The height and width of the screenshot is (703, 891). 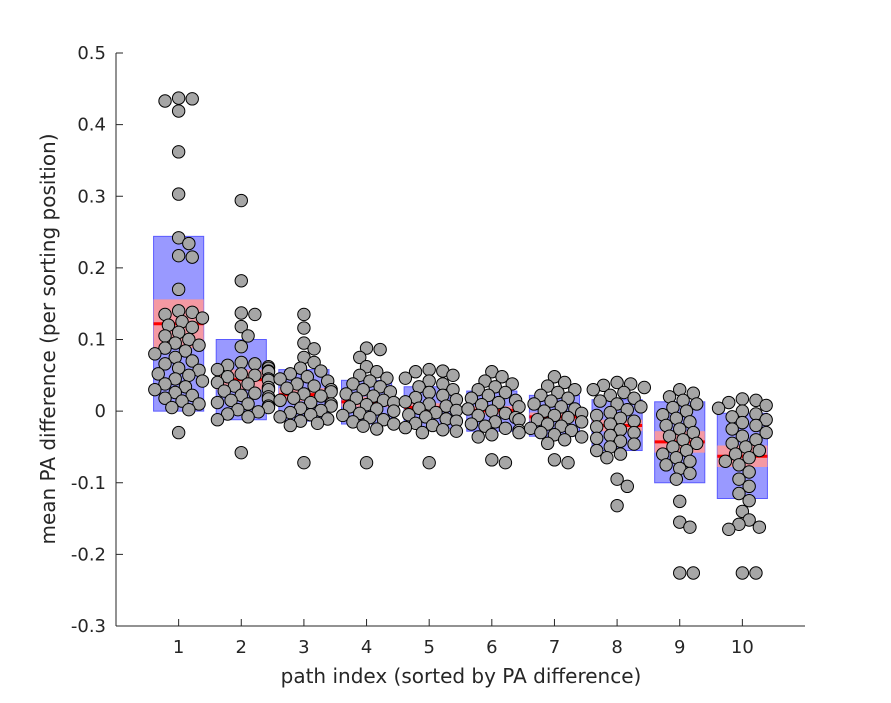 What do you see at coordinates (91, 268) in the screenshot?
I see `y-tick-label: 0.2` at bounding box center [91, 268].